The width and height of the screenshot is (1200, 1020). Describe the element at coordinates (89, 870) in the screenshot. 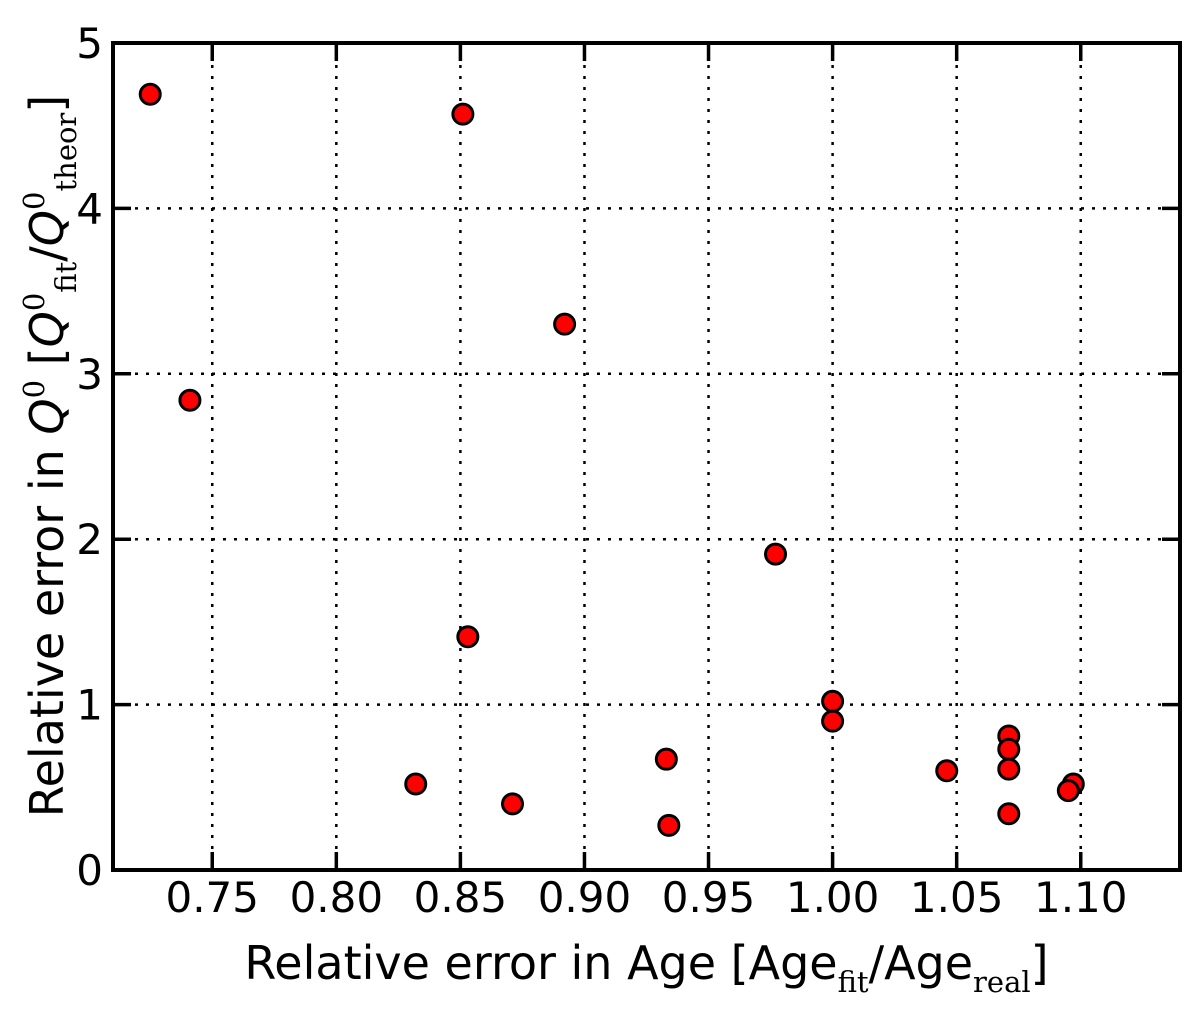

I see `y-tick-label-0: 0` at that location.